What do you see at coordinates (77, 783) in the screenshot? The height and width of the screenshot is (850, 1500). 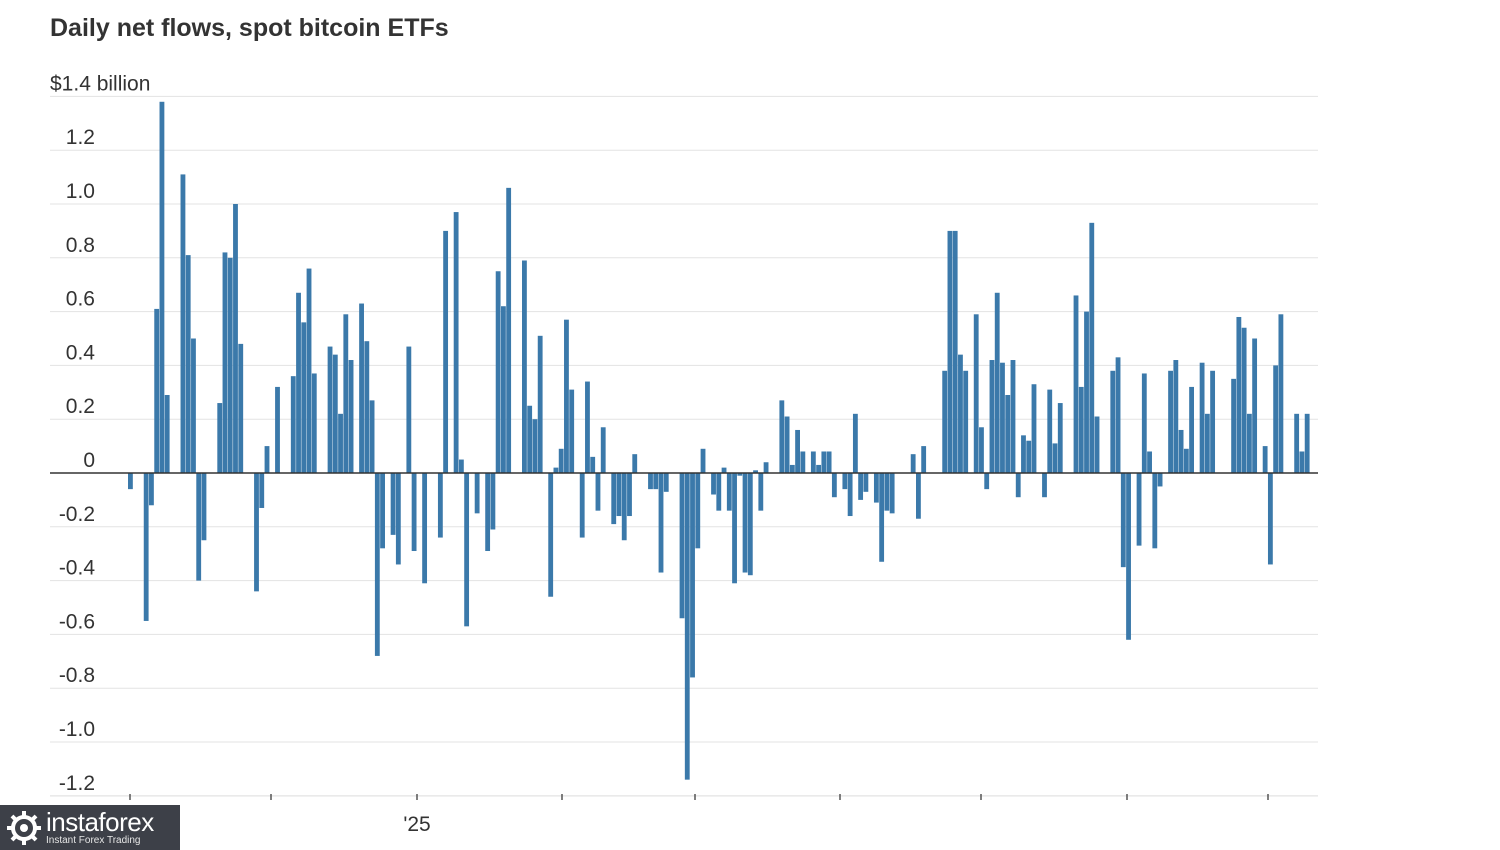 I see `y-tick-label: -1.2` at bounding box center [77, 783].